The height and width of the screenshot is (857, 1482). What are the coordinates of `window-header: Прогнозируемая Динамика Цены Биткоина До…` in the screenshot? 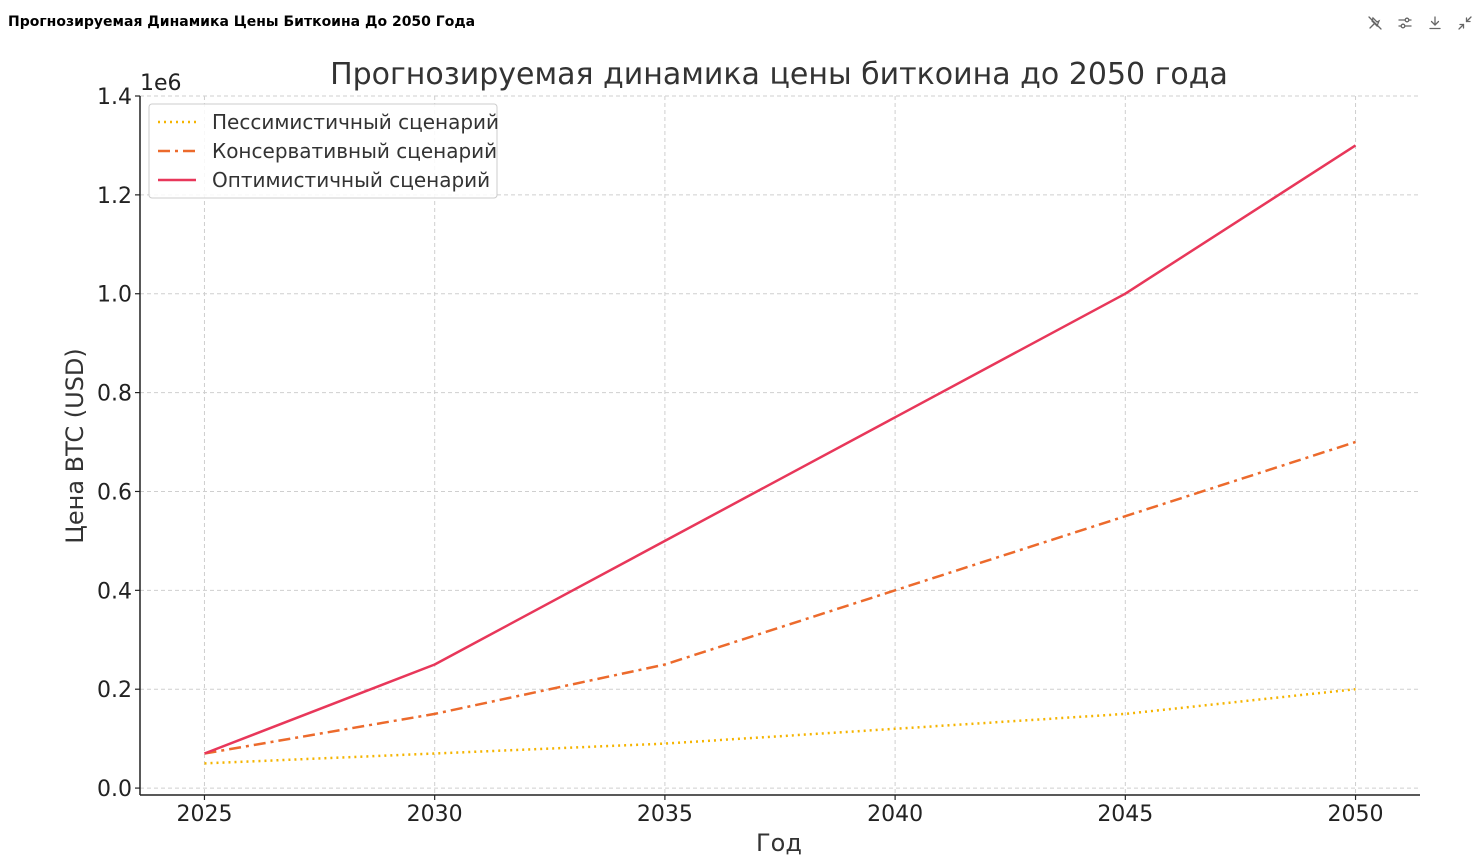 It's located at (741, 23).